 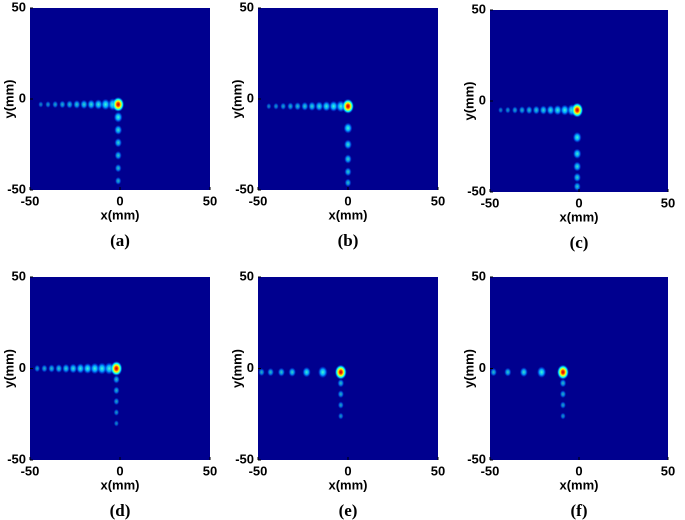 What do you see at coordinates (348, 510) in the screenshot?
I see `panel-caption: (e)` at bounding box center [348, 510].